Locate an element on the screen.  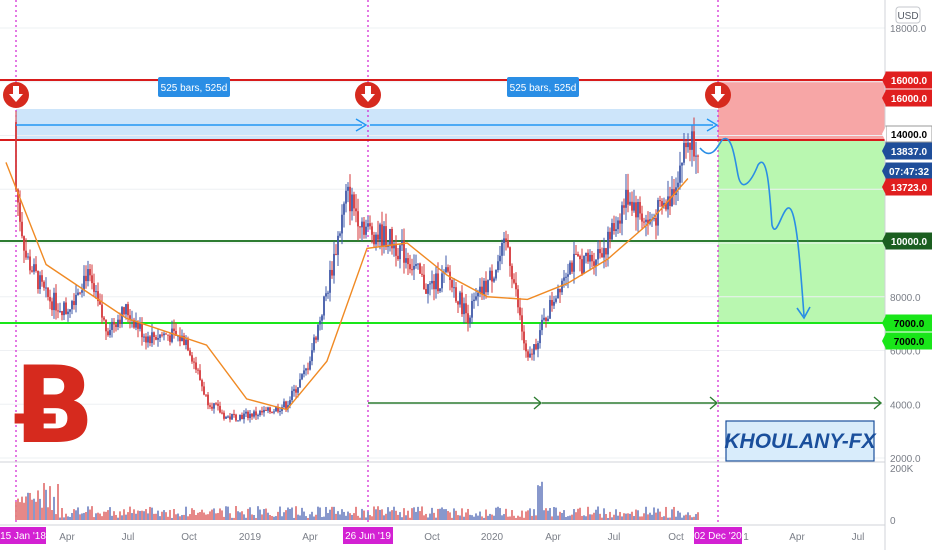
ruler-label-2: 525 bars, 525d is located at coordinates (543, 88).